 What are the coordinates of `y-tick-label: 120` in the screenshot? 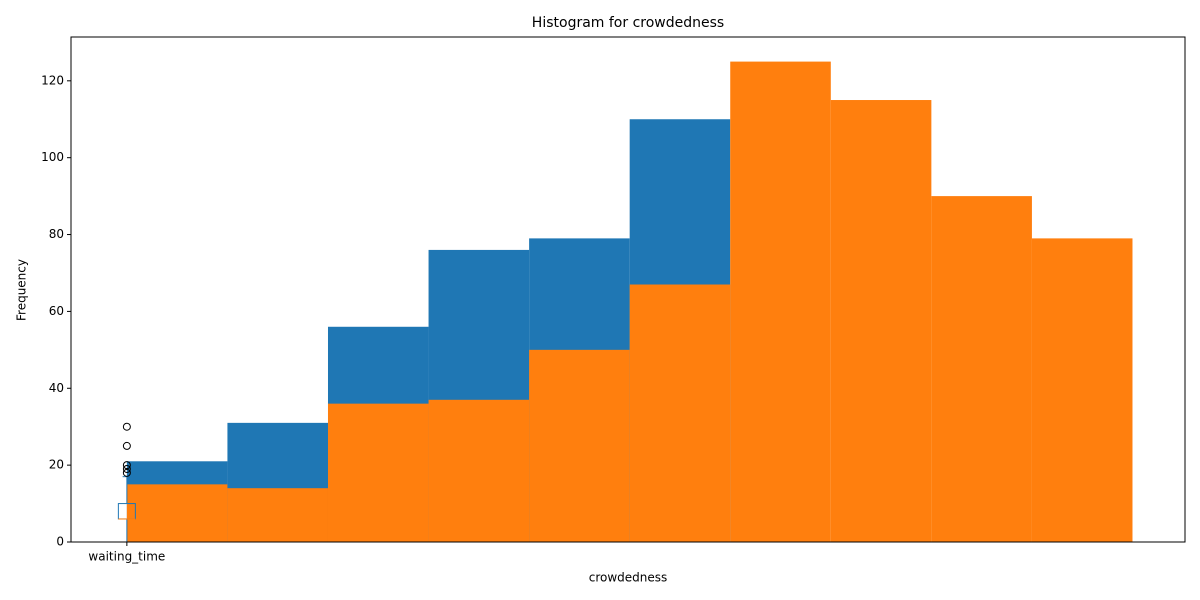 It's located at (52, 80).